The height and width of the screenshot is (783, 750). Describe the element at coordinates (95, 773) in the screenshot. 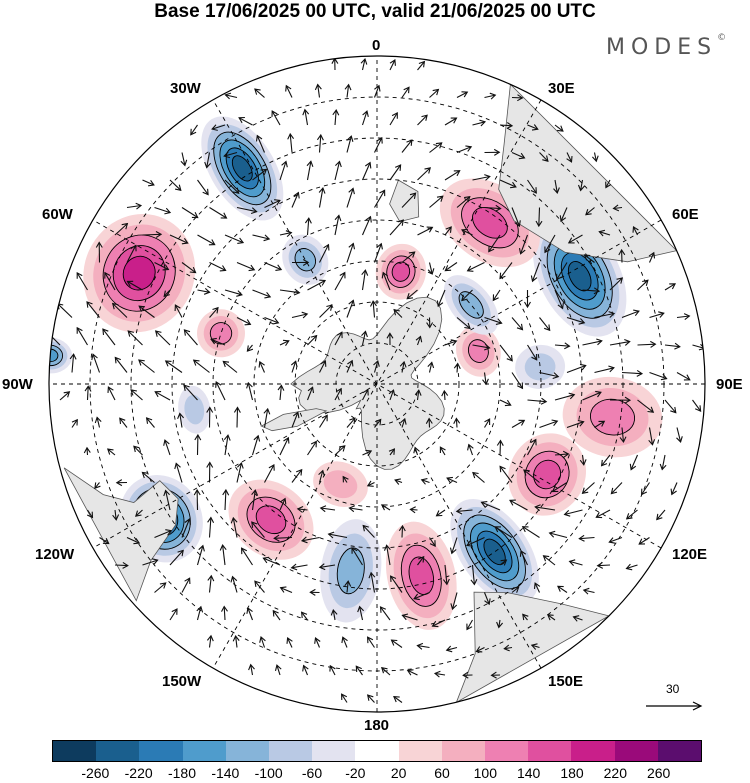

I see `colorbar-tick-label: -260` at that location.